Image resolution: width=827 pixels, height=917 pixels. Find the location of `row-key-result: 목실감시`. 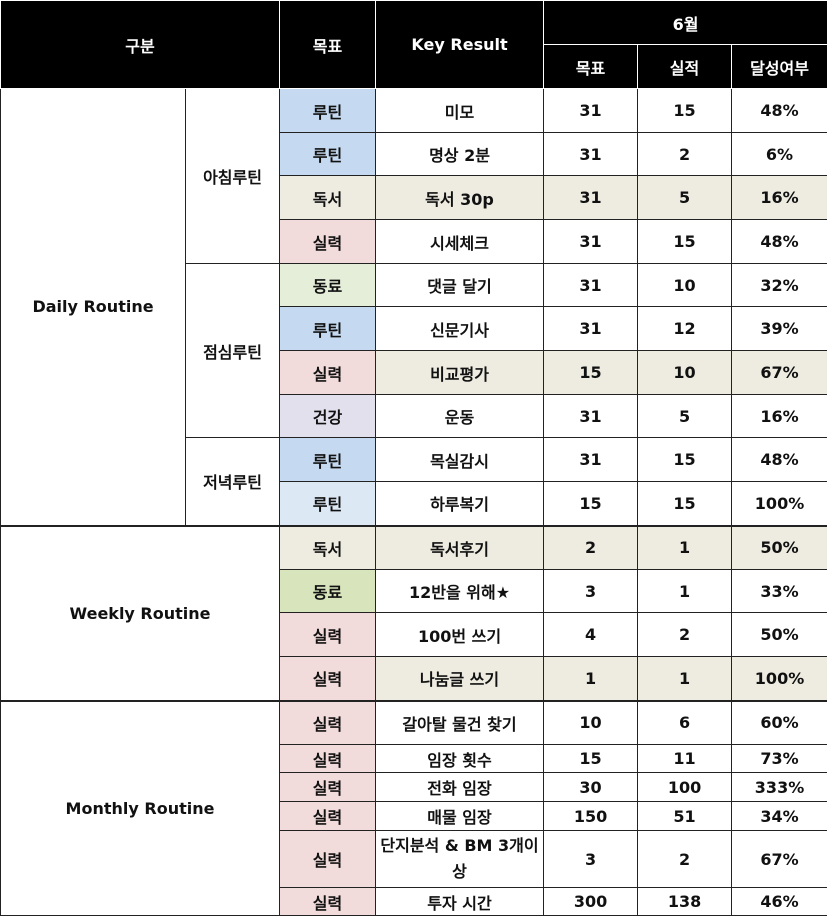

row-key-result: 목실감시 is located at coordinates (460, 459).